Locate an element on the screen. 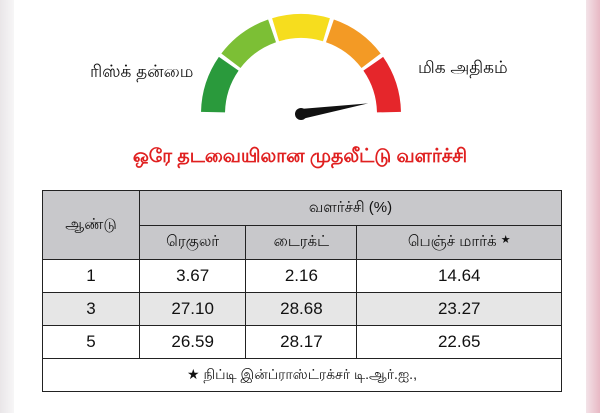  benchmark-header-label: பெஞ்ச் மார்க் is located at coordinates (452, 241).